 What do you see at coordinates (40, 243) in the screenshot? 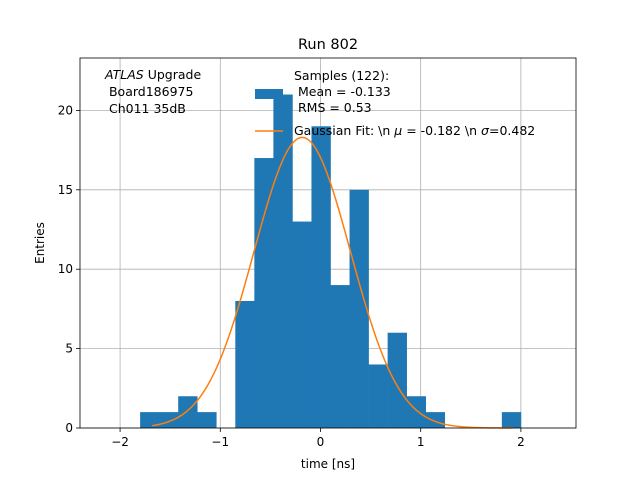
I see `y-axis-label: Entries` at bounding box center [40, 243].